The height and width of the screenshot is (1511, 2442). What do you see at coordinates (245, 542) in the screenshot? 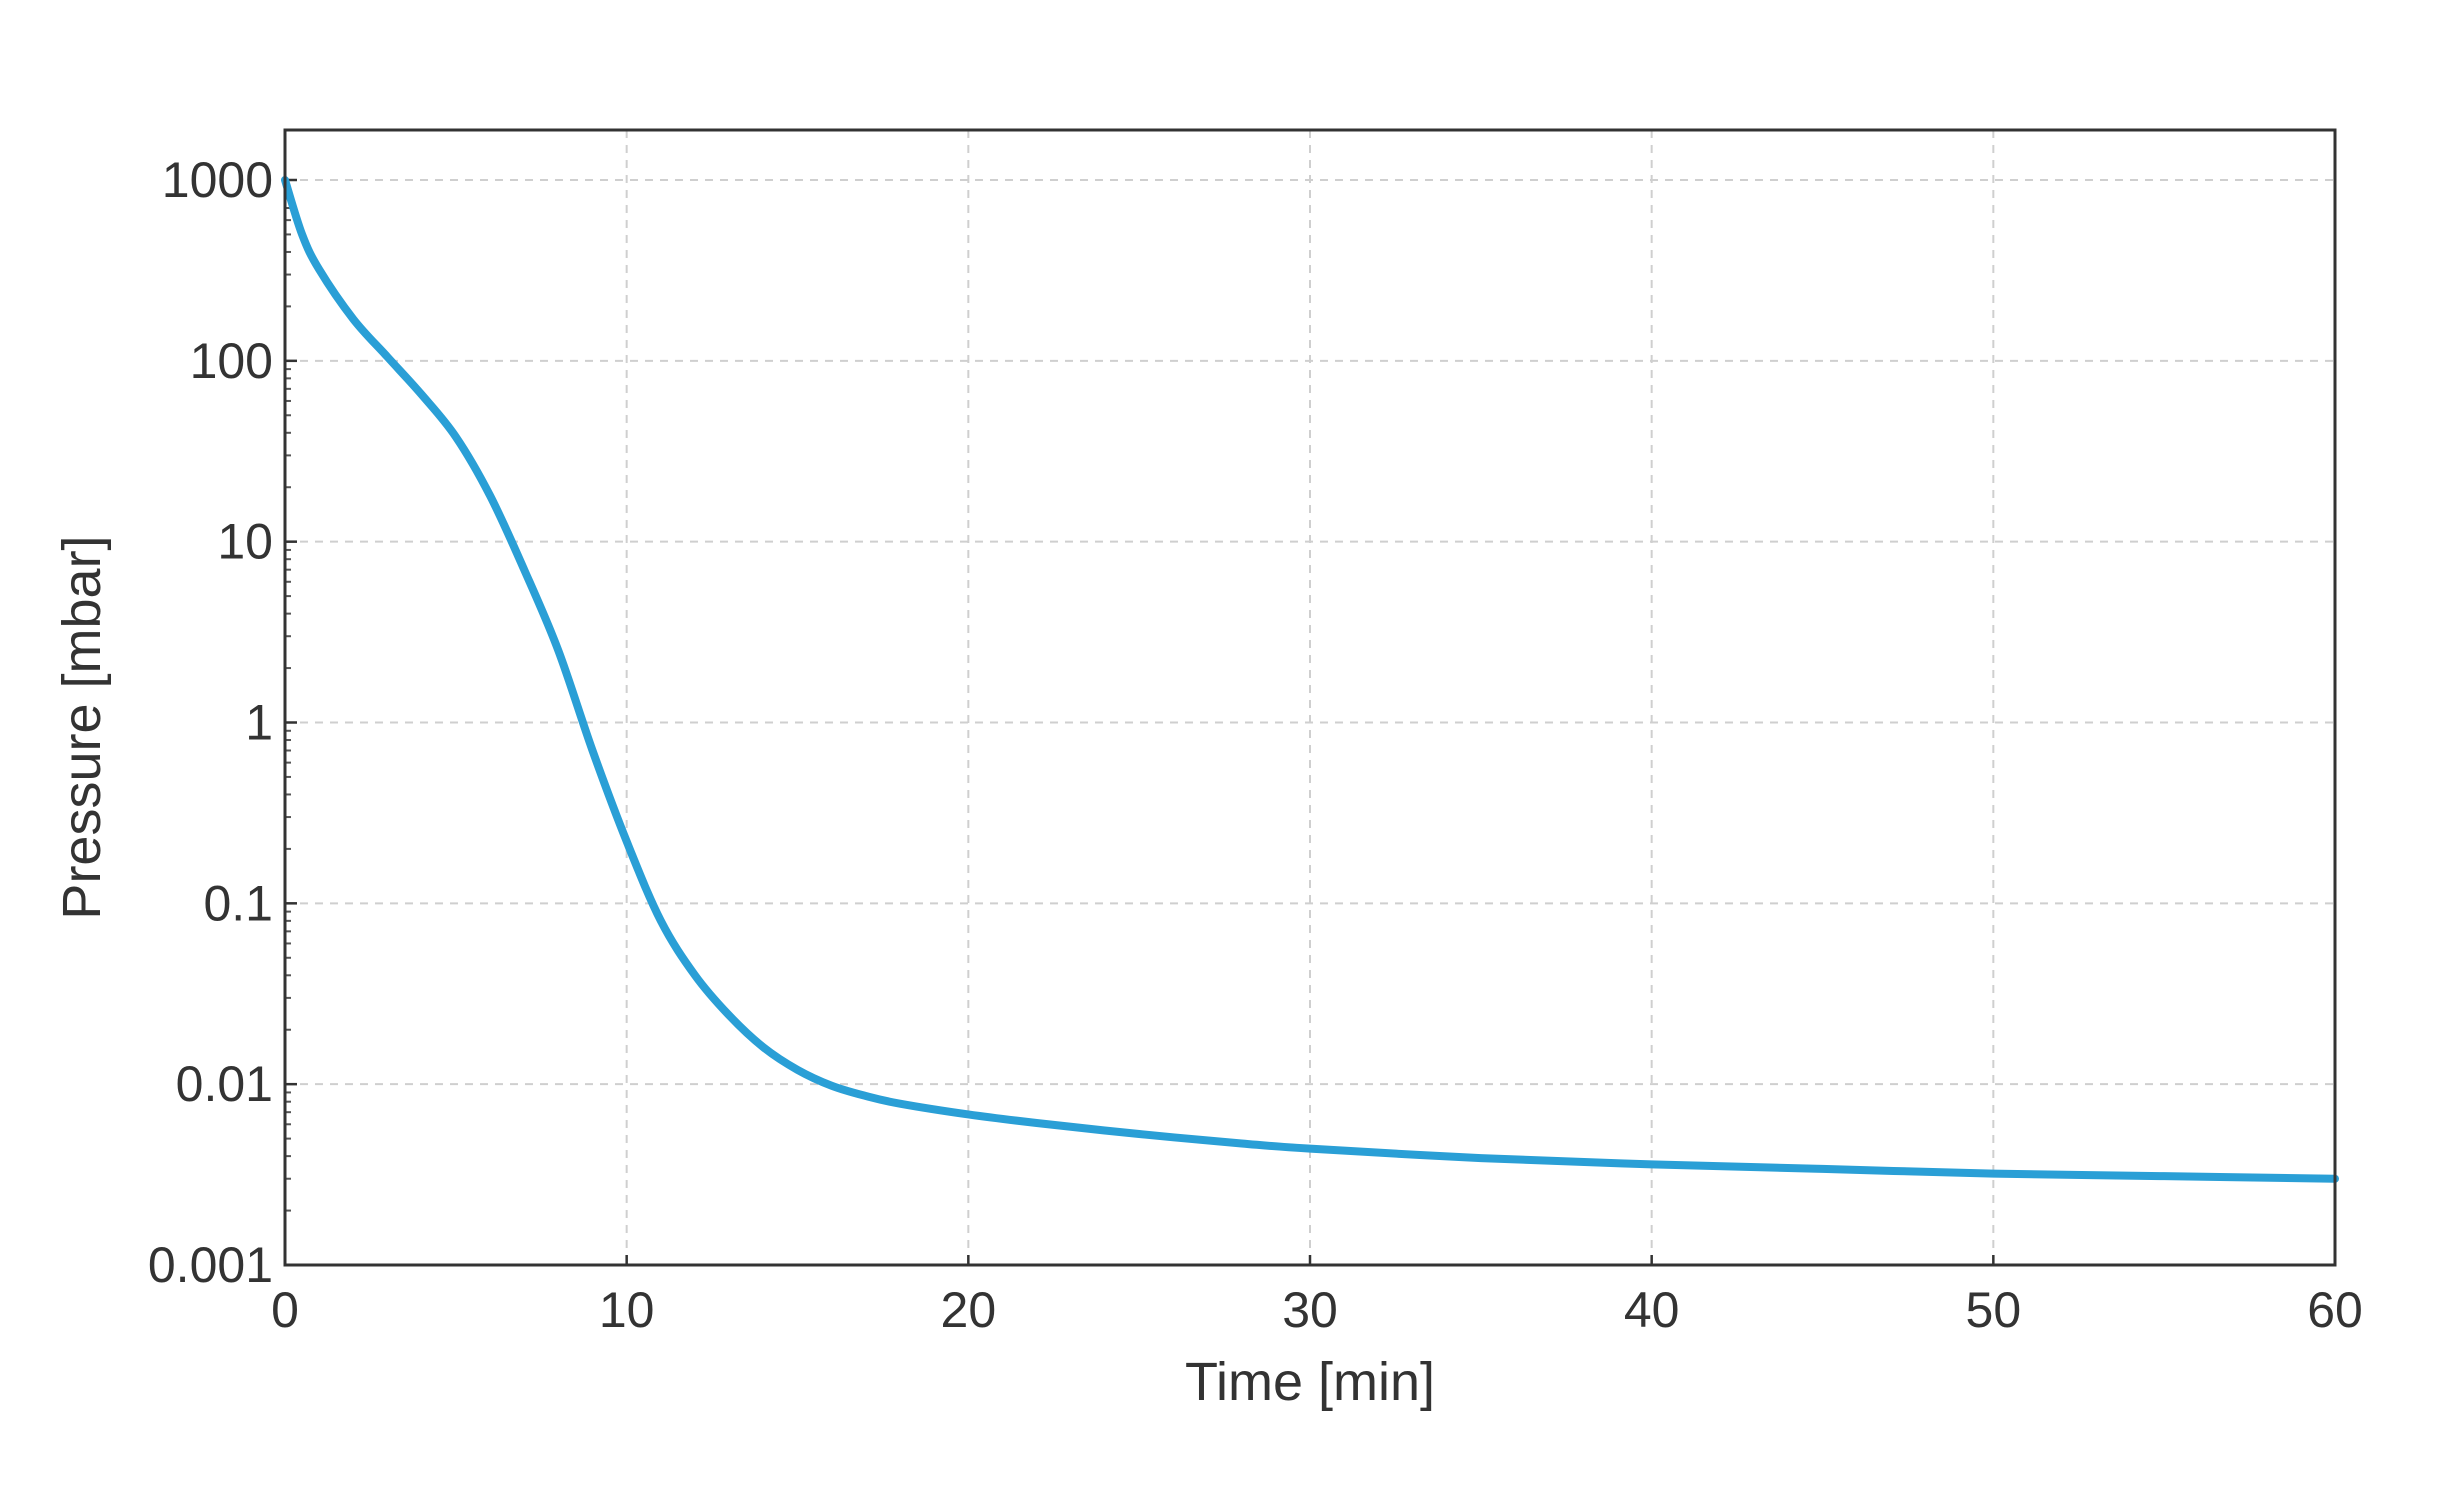
I see `y-tick-label: 10` at bounding box center [245, 542].